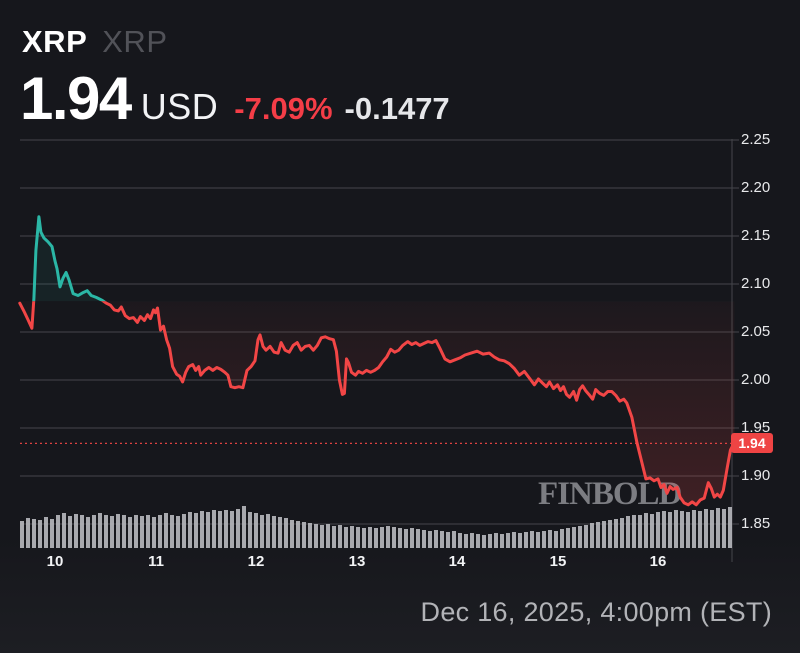  Describe the element at coordinates (756, 187) in the screenshot. I see `y-axis-label: 2.20` at that location.